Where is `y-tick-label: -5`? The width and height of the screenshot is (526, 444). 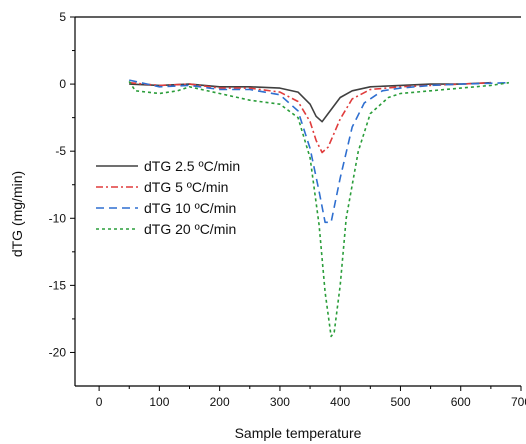
y-tick-label: -5 is located at coordinates (60, 151).